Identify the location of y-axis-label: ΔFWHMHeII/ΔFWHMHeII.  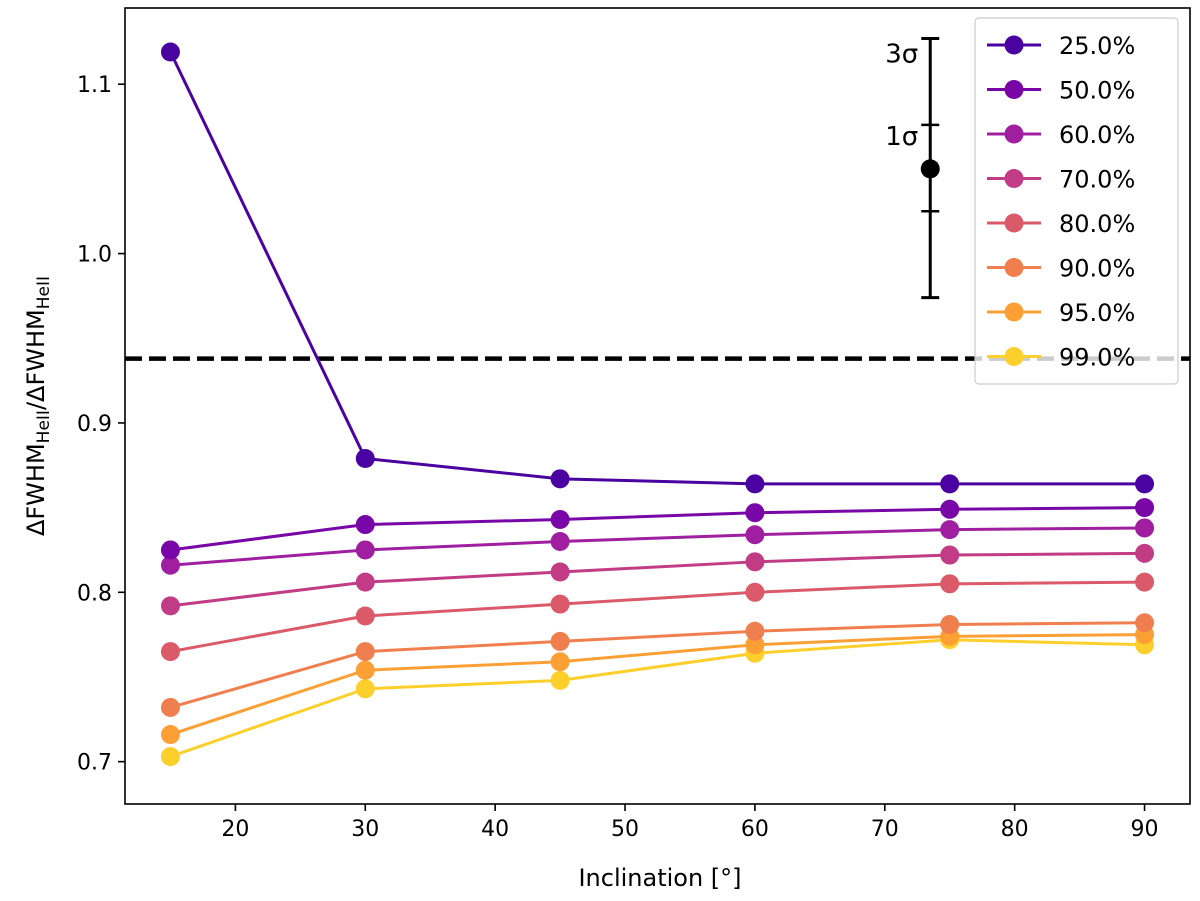
(38, 406).